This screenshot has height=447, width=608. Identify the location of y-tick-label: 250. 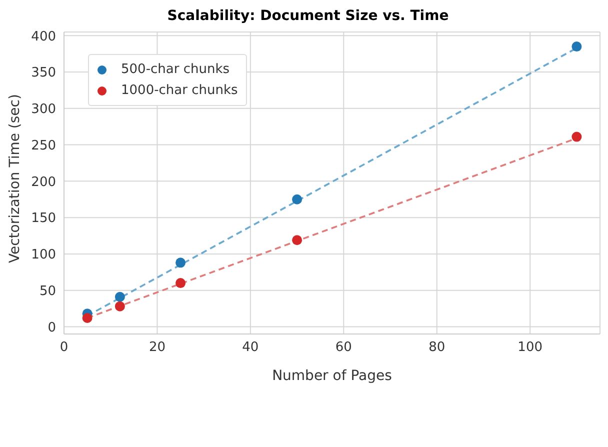
(43, 146).